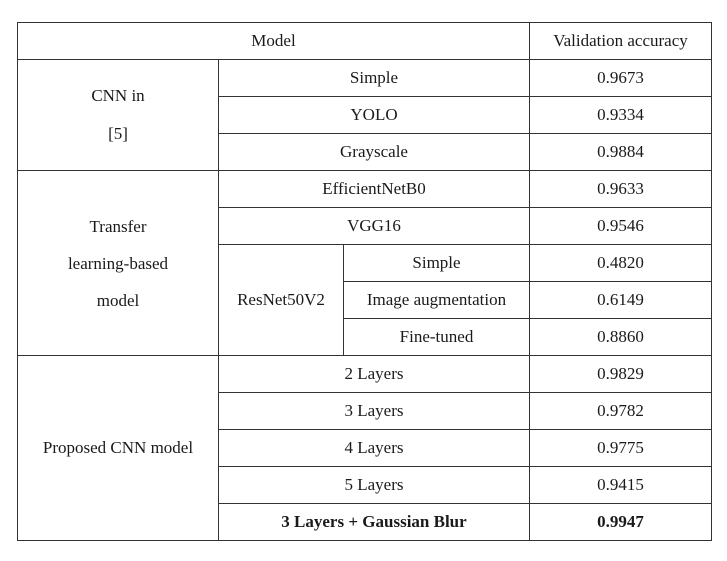 This screenshot has height=561, width=727. Describe the element at coordinates (620, 41) in the screenshot. I see `header-accuracy: Validation accuracy` at that location.